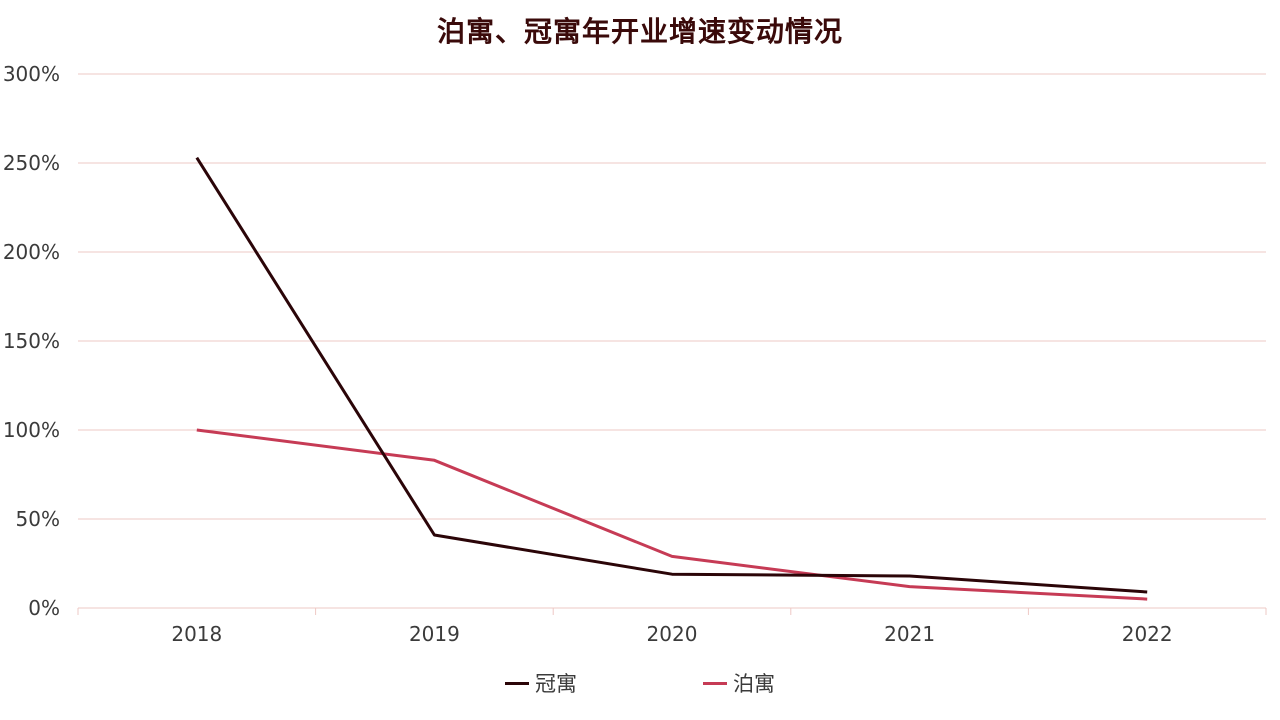 The width and height of the screenshot is (1280, 720). I want to click on x-tick-label: 2018, so click(196, 634).